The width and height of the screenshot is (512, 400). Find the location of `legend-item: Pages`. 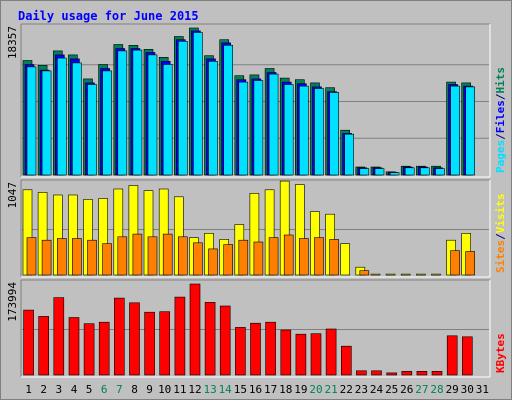

legend-item: Pages is located at coordinates (500, 156).